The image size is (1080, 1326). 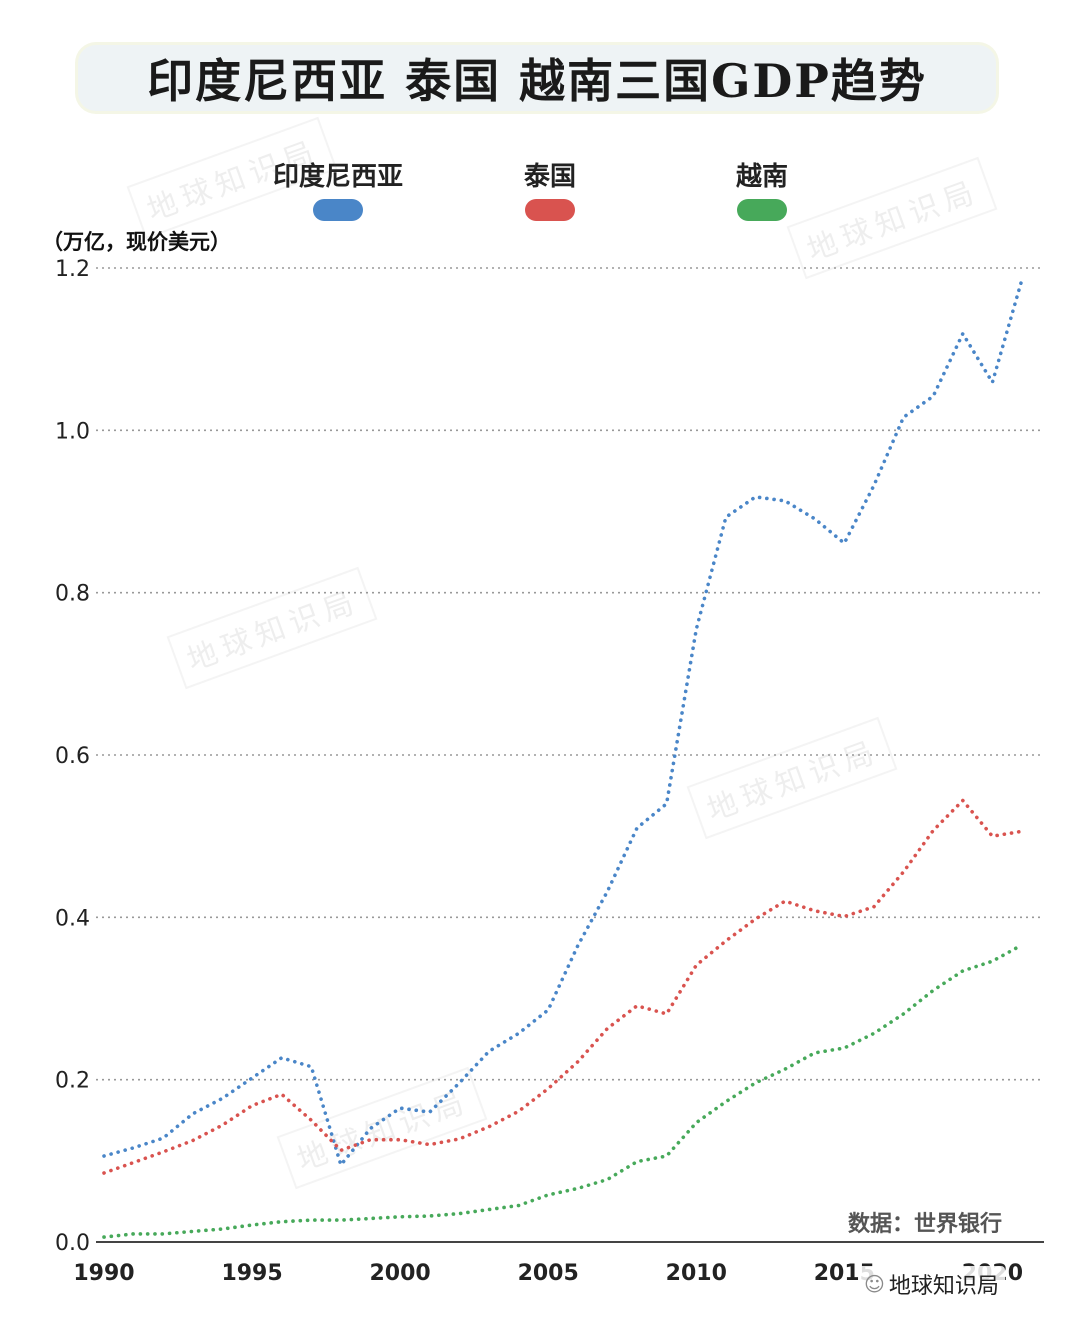 I want to click on x-tick-label: 1990, so click(x=103, y=1273).